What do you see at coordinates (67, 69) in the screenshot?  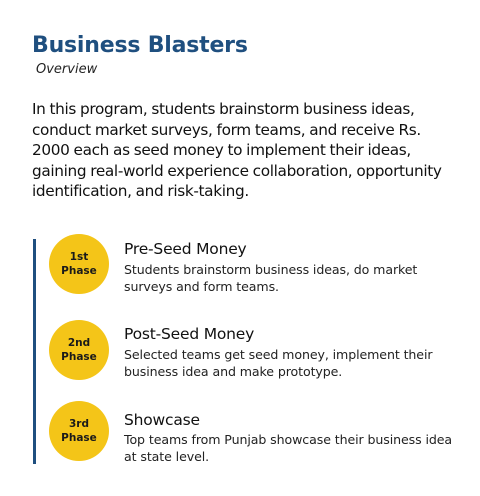 I see `page-subtitle: Overview` at bounding box center [67, 69].